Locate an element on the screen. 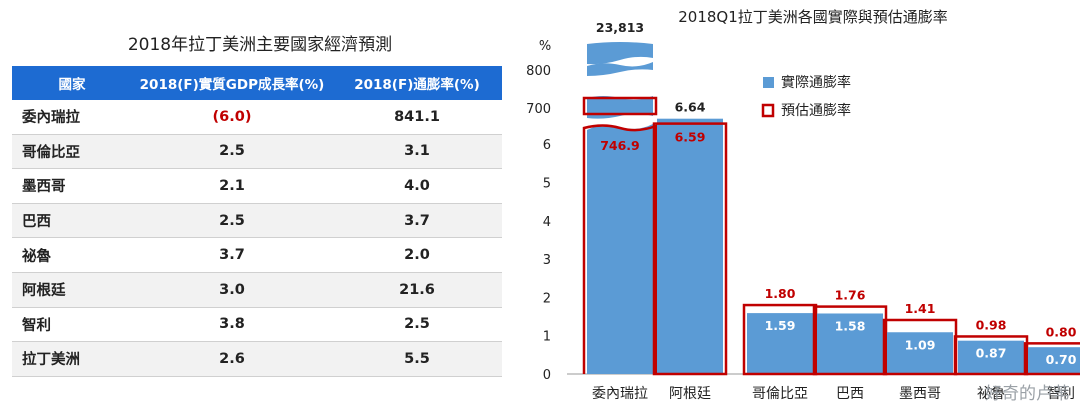 The width and height of the screenshot is (1080, 408). legend-forecast-swatch is located at coordinates (768, 110).